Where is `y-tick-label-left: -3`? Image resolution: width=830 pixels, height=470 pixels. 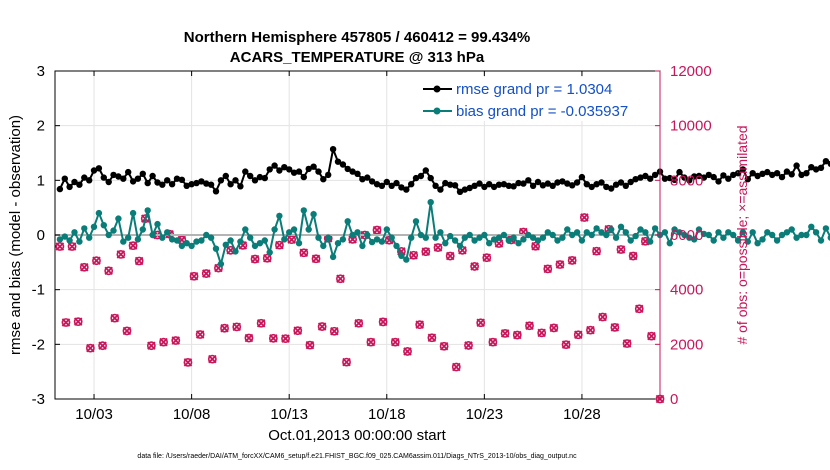
y-tick-label-left: -3 is located at coordinates (38, 399).